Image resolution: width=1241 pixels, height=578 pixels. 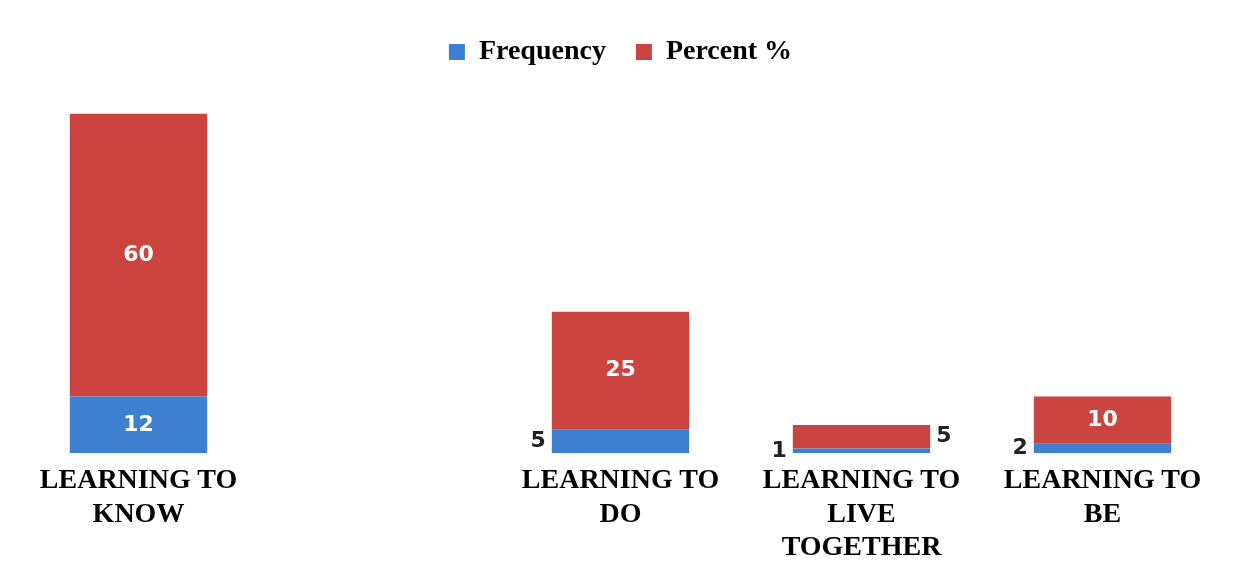 I want to click on legend-label: Frequency, so click(x=542, y=50).